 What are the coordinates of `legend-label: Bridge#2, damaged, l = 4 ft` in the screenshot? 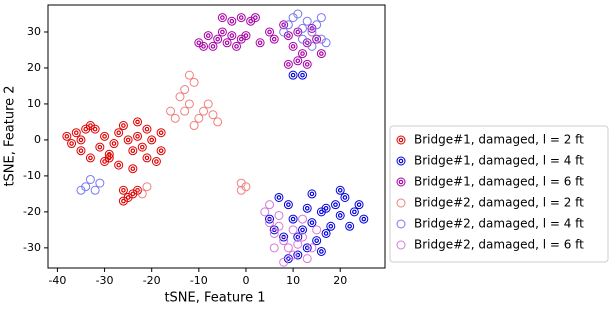 It's located at (499, 224).